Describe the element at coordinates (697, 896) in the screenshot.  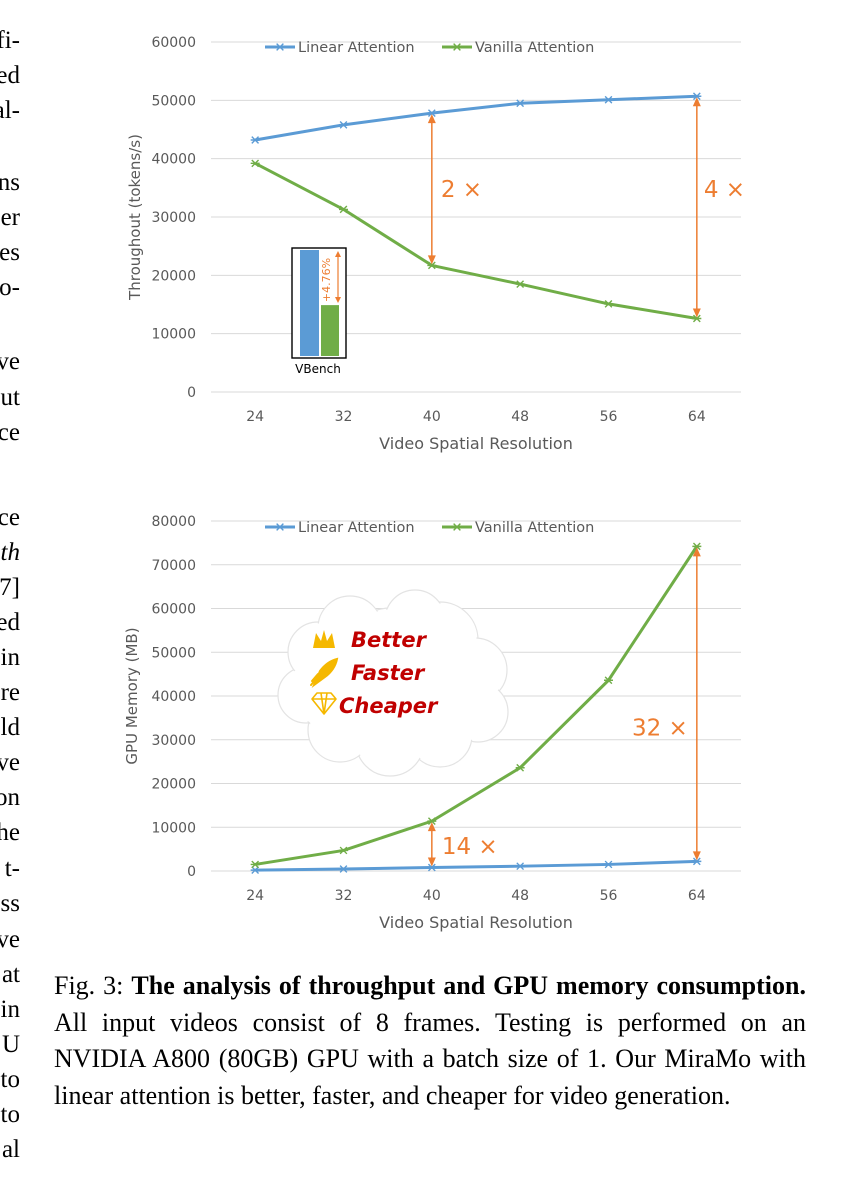
I see `x-tick-label: 64` at that location.